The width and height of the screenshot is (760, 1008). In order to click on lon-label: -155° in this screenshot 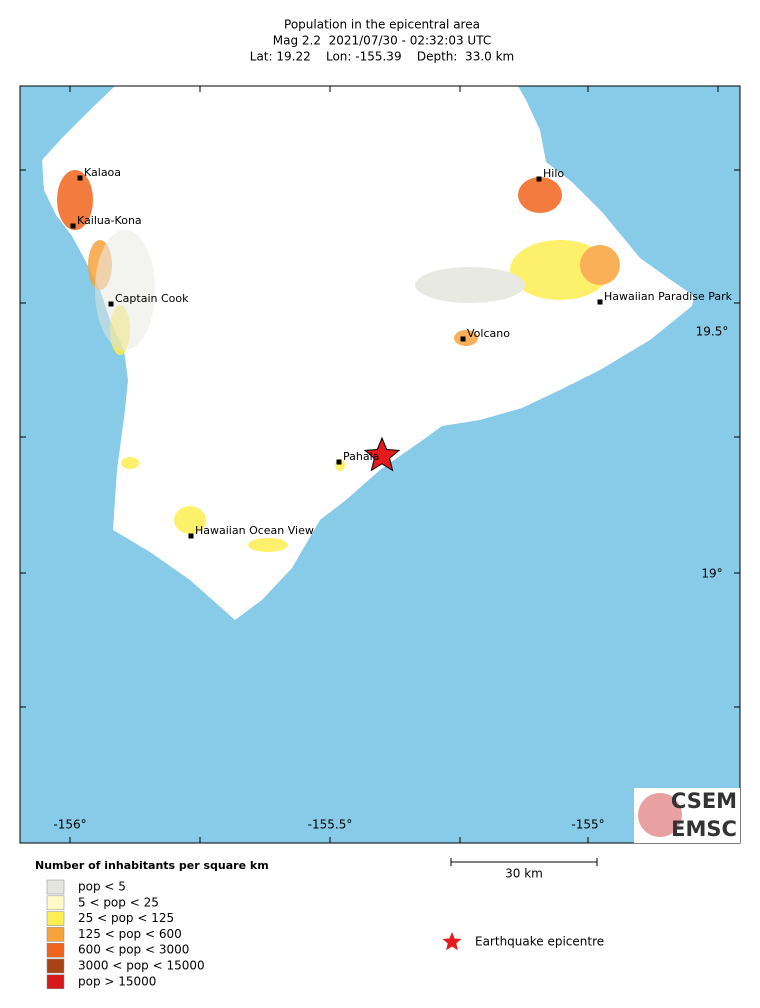, I will do `click(587, 825)`.